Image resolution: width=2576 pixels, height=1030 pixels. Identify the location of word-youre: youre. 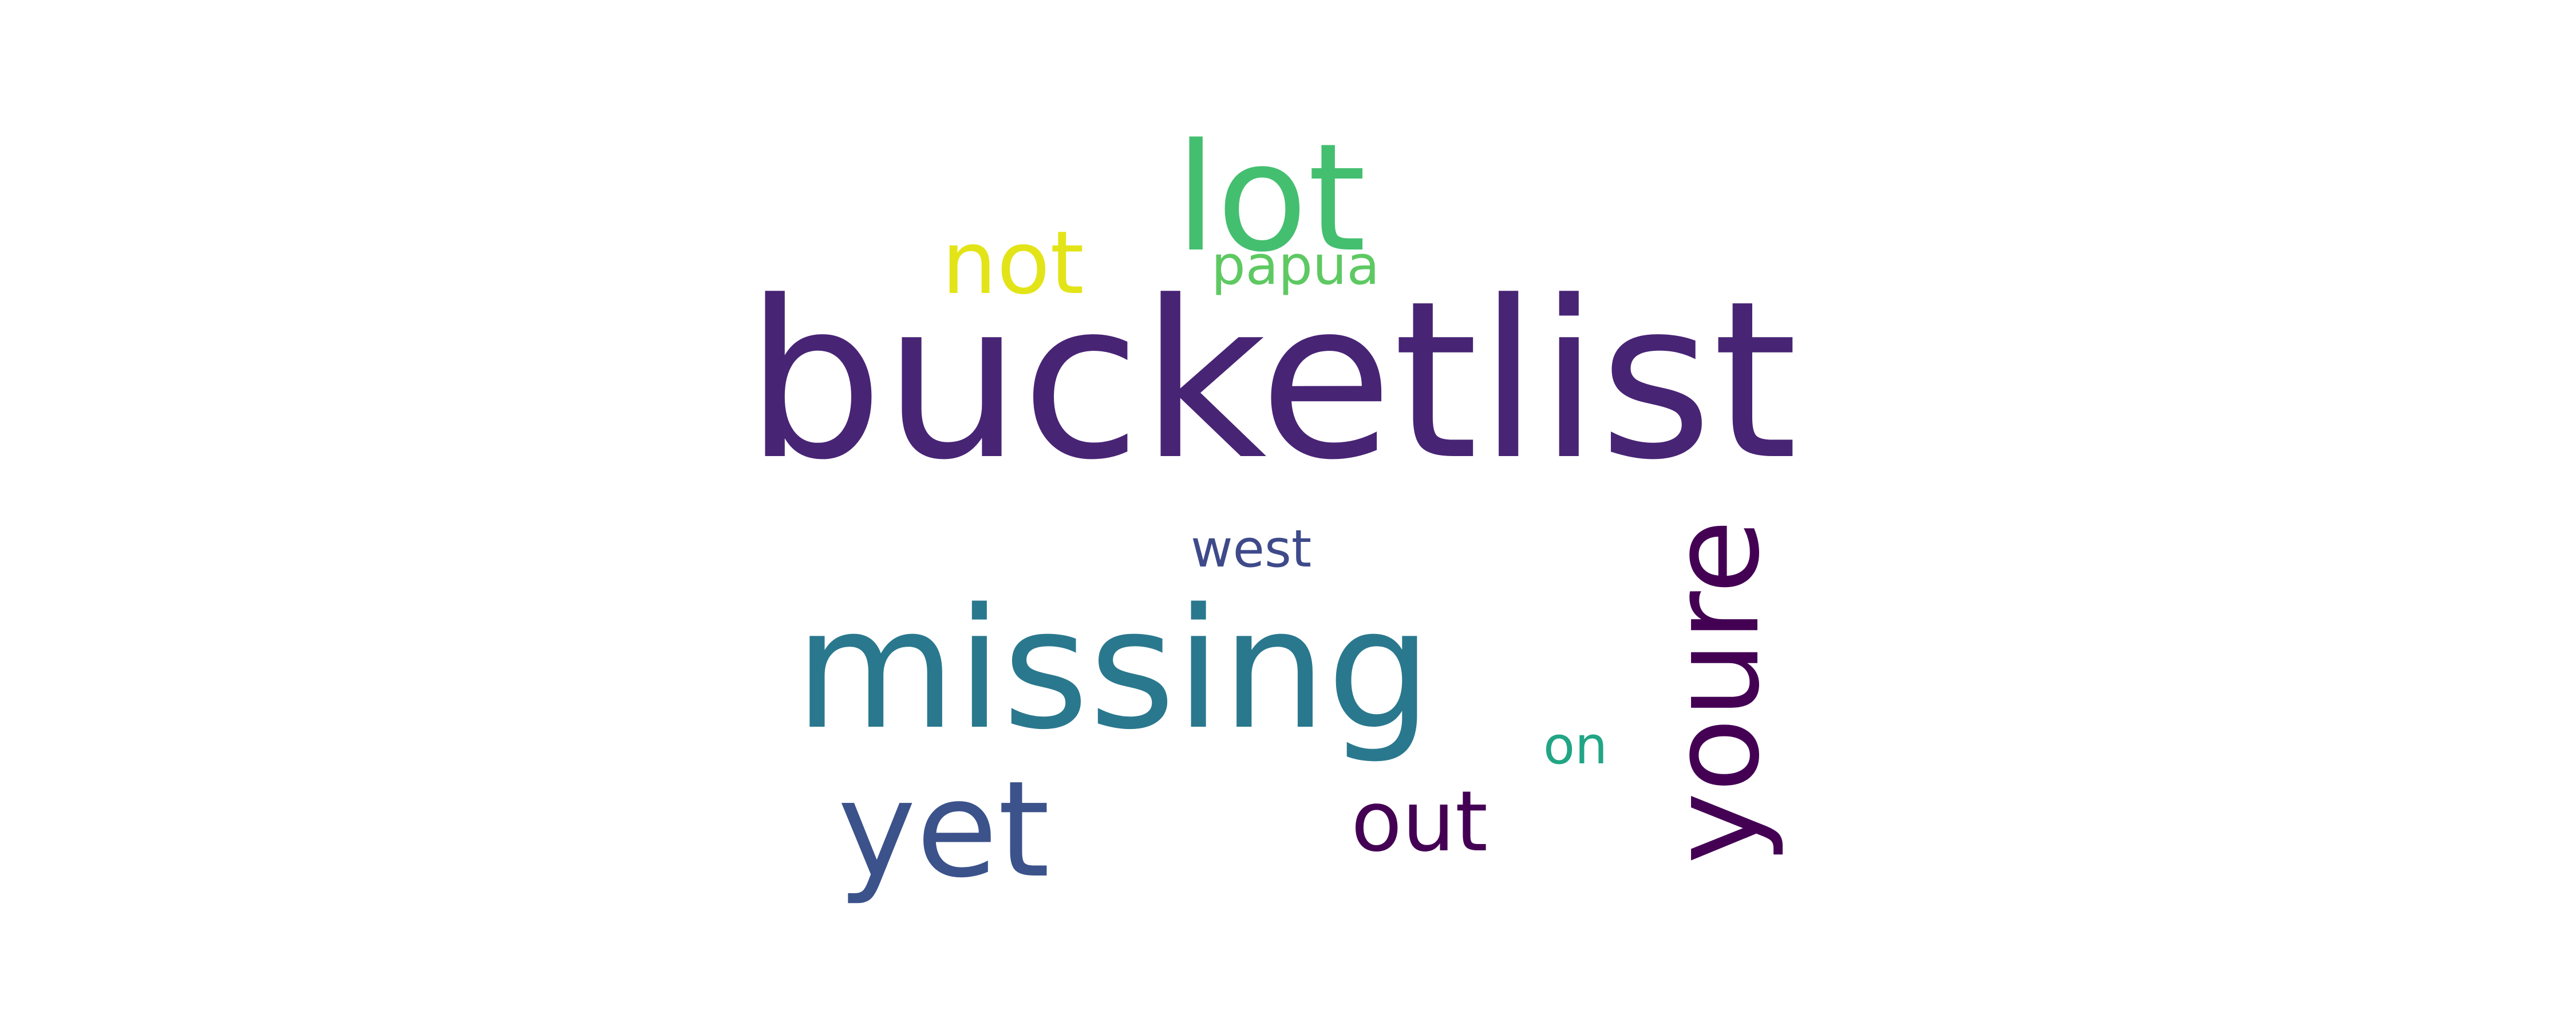
(1715, 692).